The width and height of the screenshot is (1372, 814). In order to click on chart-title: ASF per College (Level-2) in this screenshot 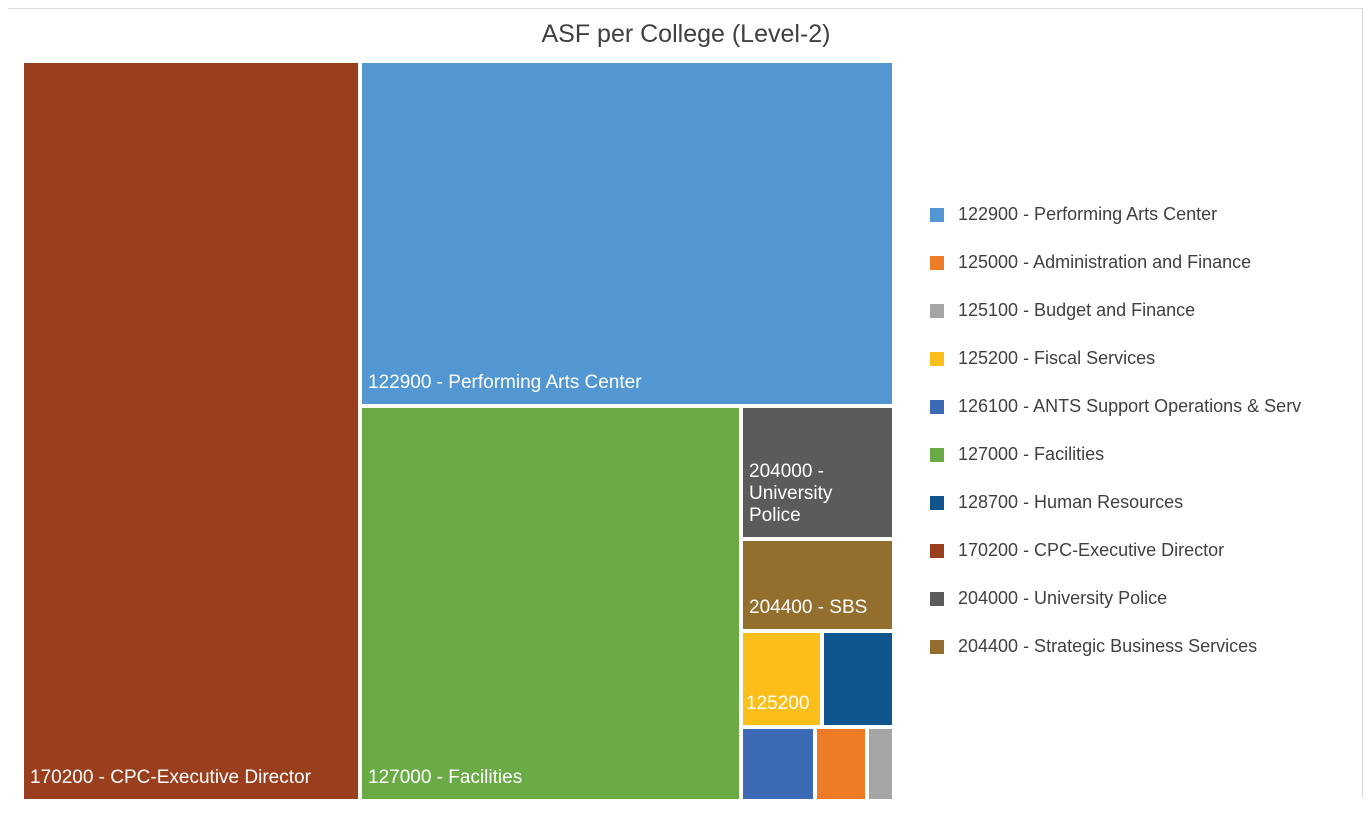, I will do `click(686, 34)`.